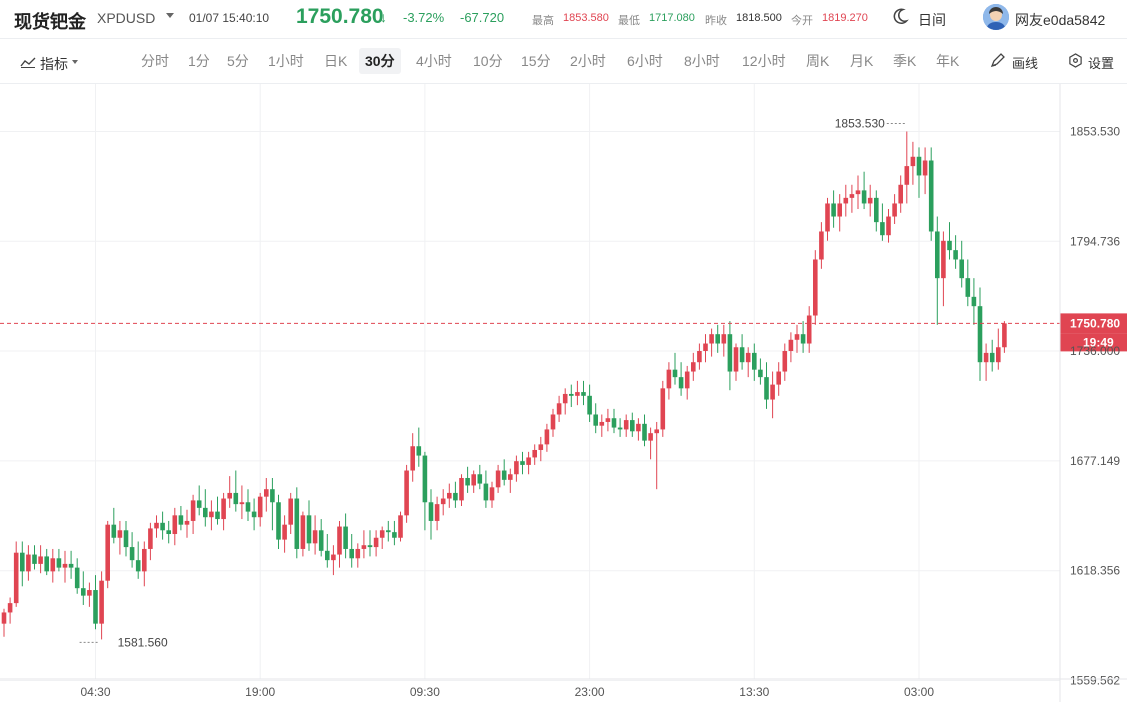 The image size is (1127, 702). Describe the element at coordinates (543, 21) in the screenshot. I see `high-label: 最高` at that location.